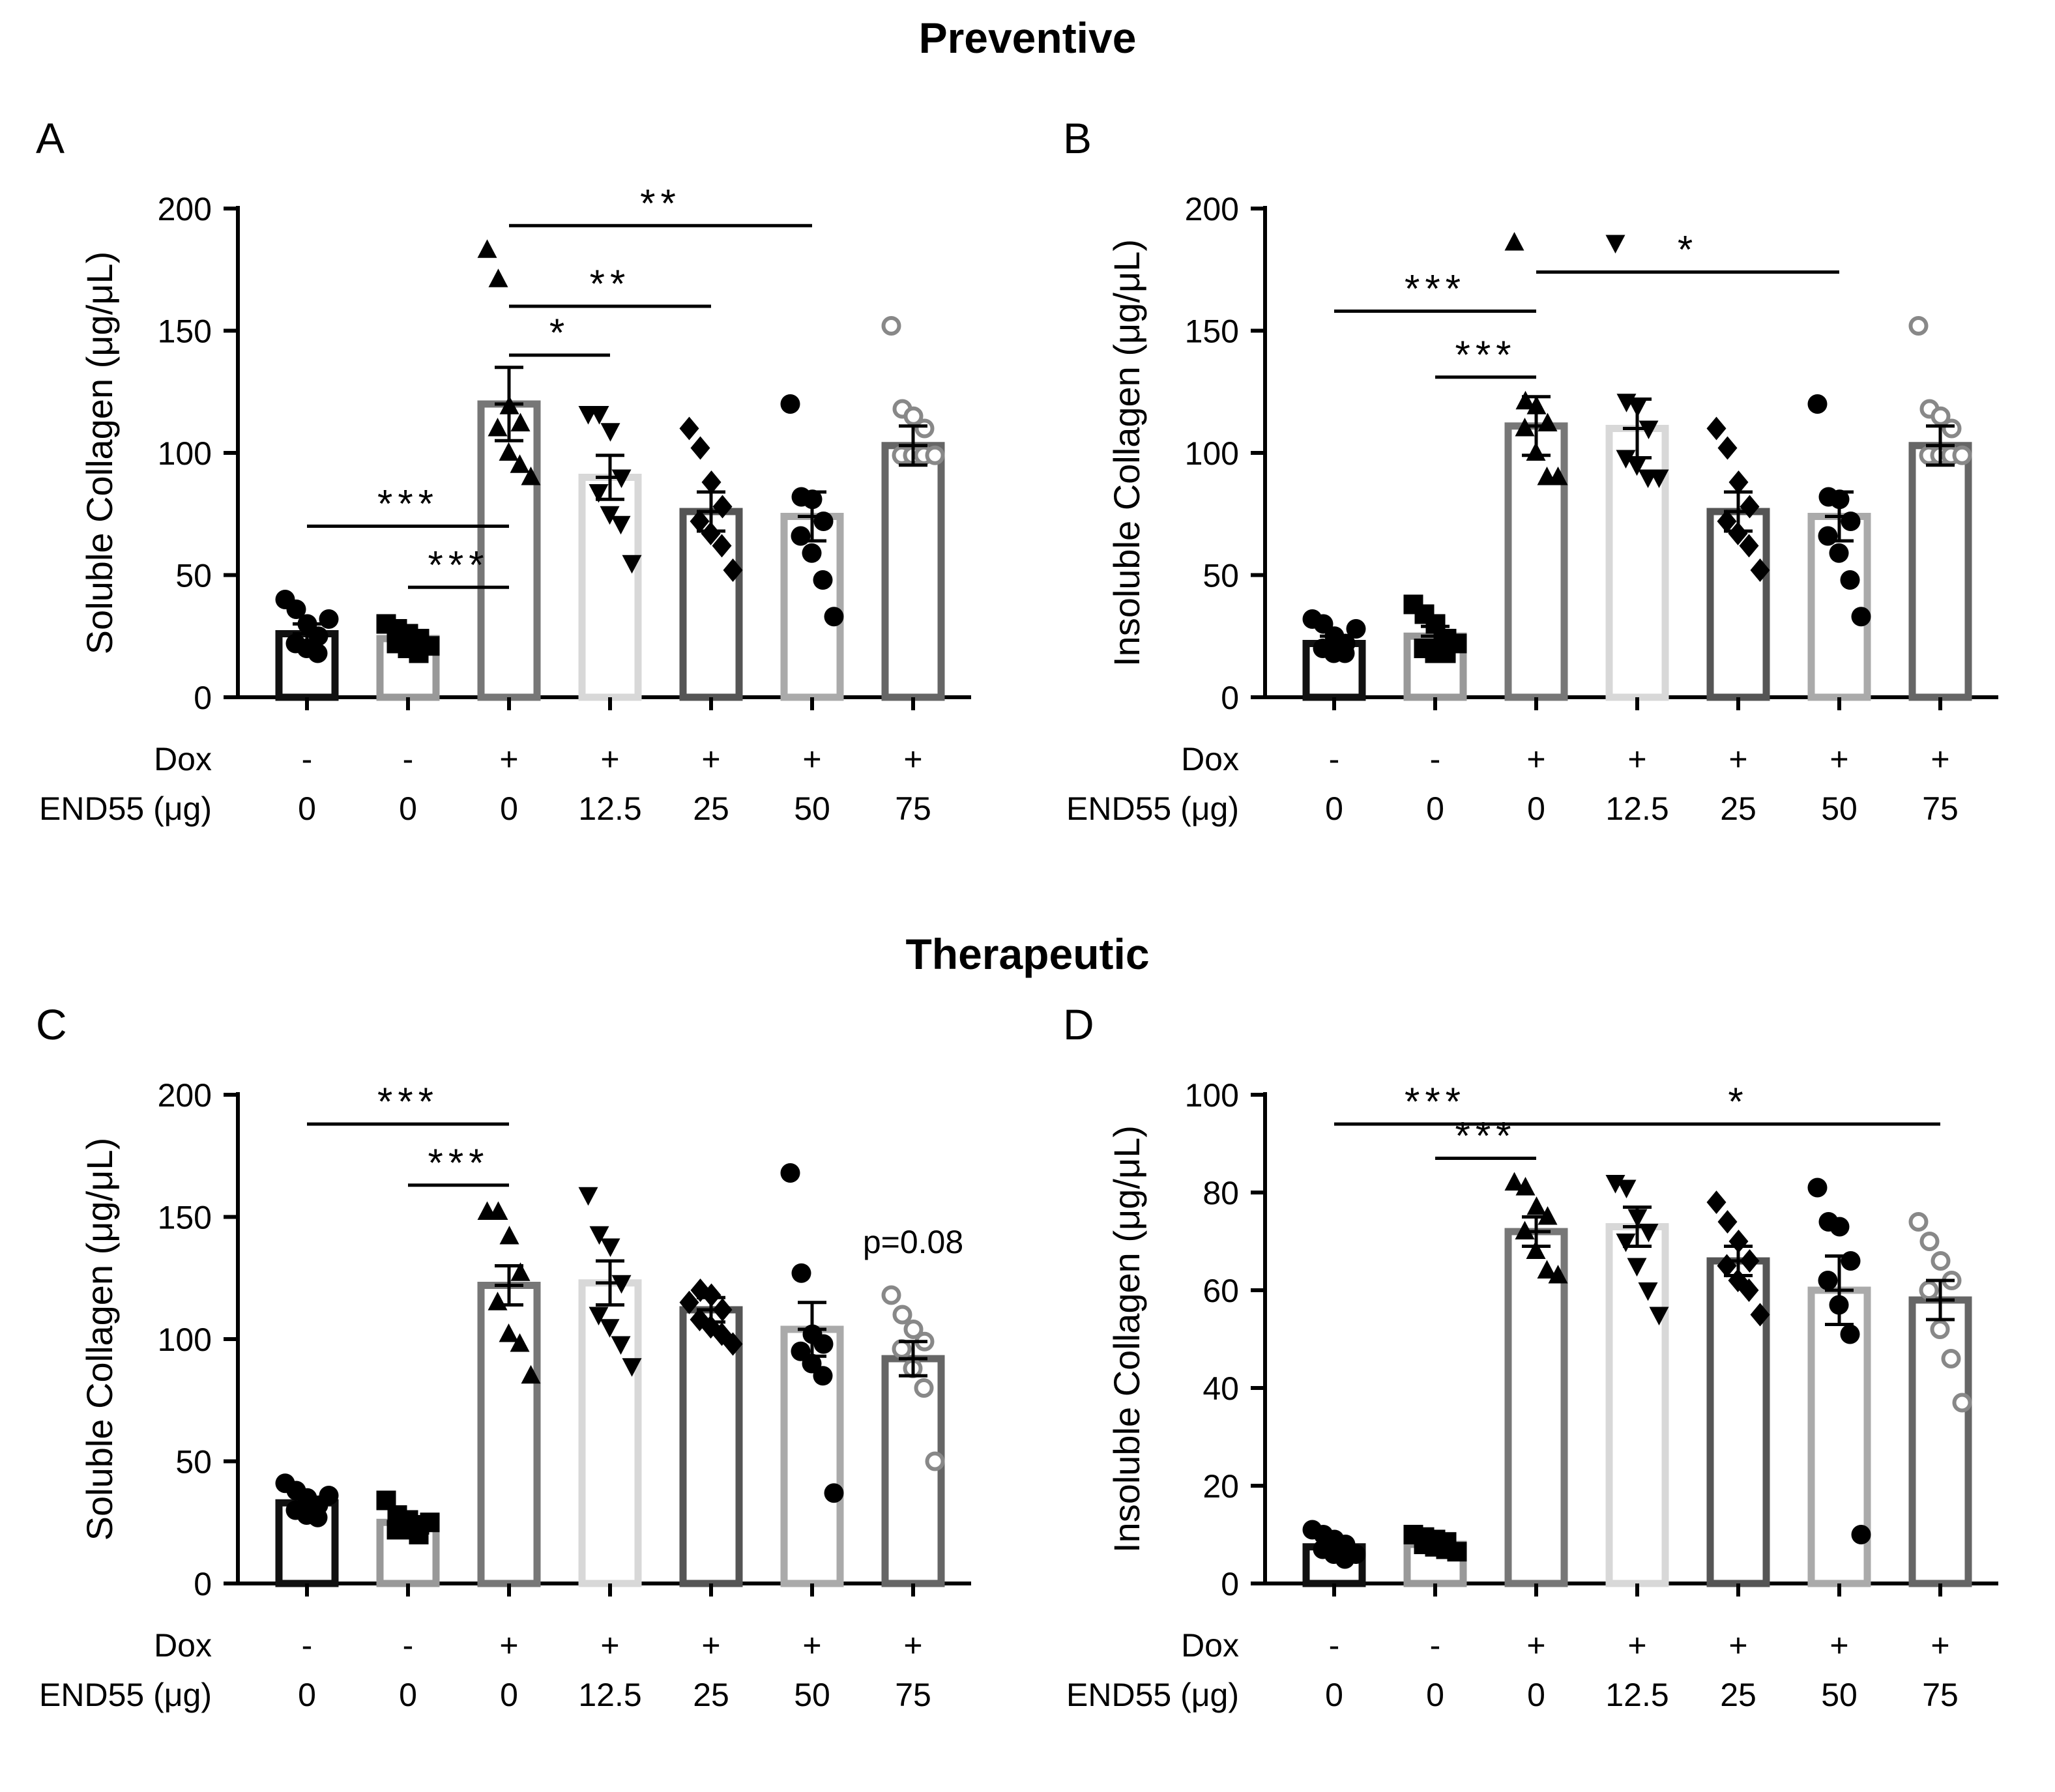 Image resolution: width=2055 pixels, height=1792 pixels. What do you see at coordinates (126, 1695) in the screenshot?
I see `end55-row-label: END55 (μg)` at bounding box center [126, 1695].